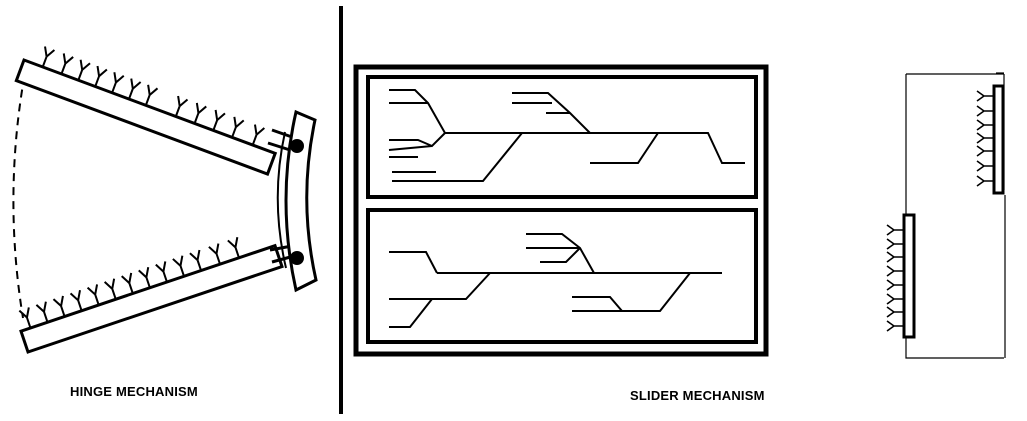  I want to click on upper-hinge-link, so click(280, 140).